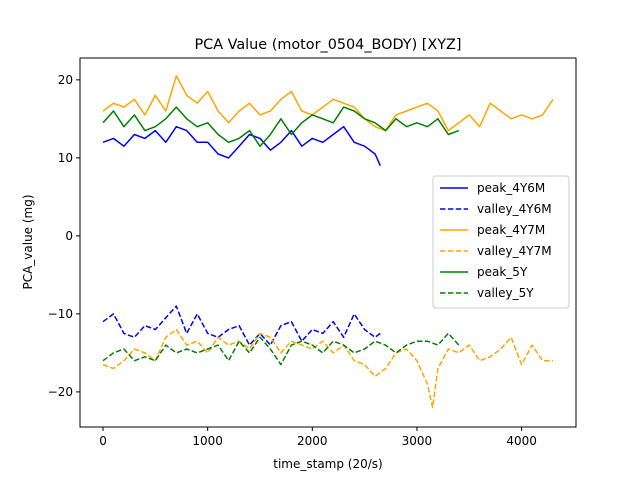 The image size is (640, 480). I want to click on x-tick-label: 4000, so click(521, 441).